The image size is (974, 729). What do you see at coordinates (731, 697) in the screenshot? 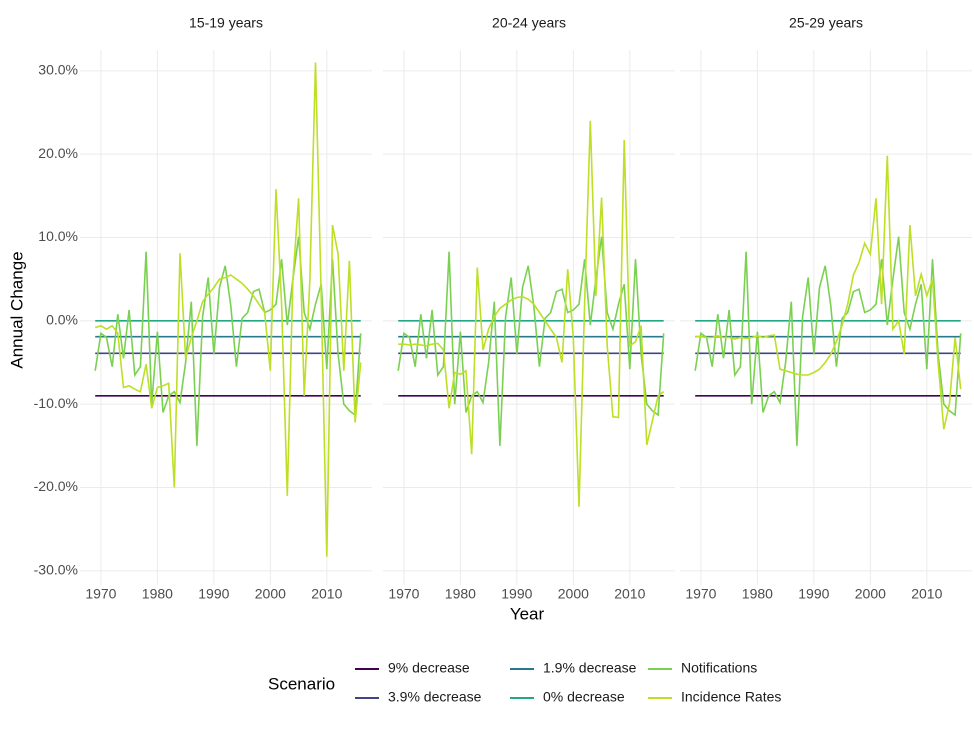
I see `legend-label: Incidence Rates` at bounding box center [731, 697].